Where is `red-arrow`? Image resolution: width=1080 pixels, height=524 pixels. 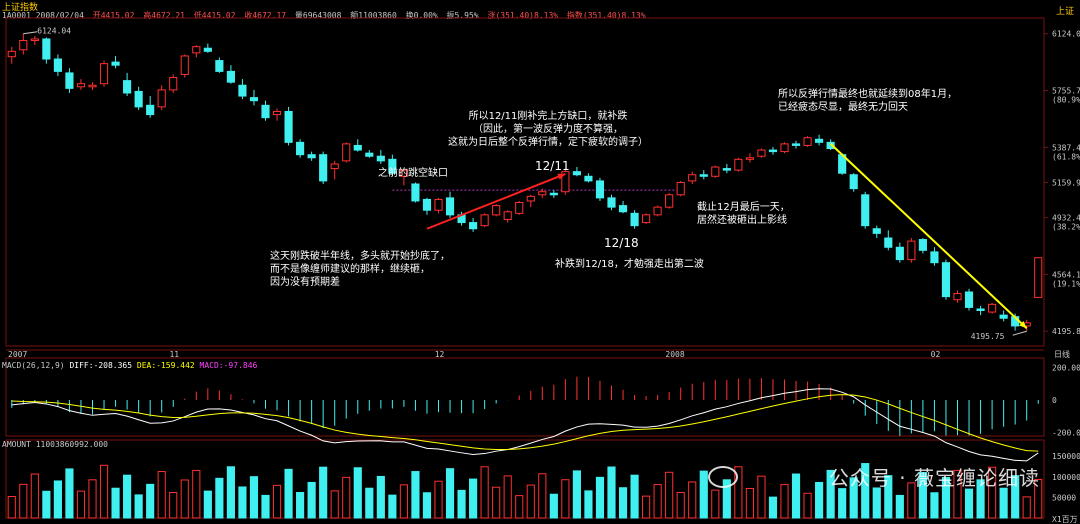 red-arrow is located at coordinates (496, 201).